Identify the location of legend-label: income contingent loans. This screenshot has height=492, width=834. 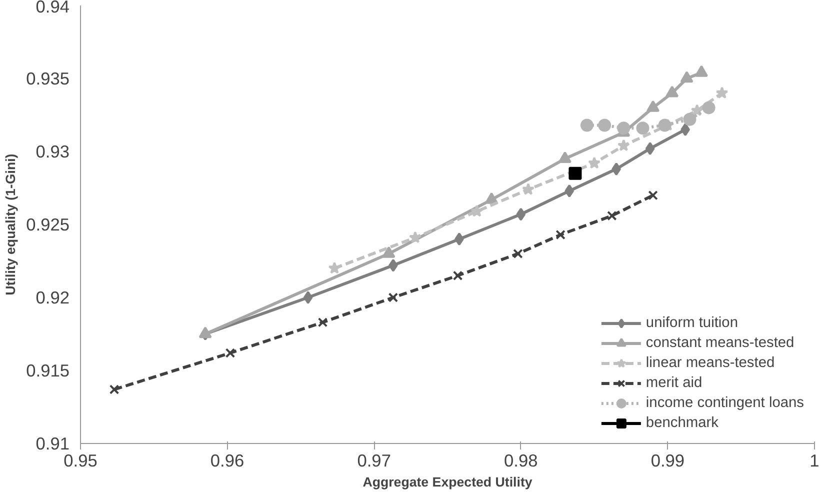
(725, 403).